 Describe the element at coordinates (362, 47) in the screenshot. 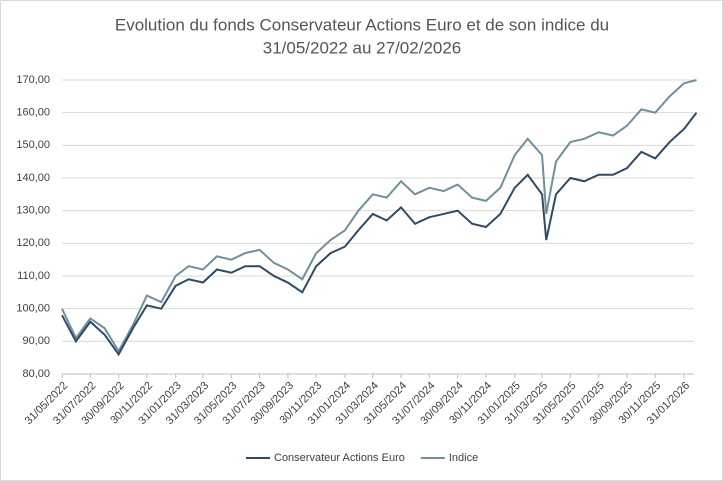

I see `chart-title: 31/05/2022 au 27/02/2026` at that location.